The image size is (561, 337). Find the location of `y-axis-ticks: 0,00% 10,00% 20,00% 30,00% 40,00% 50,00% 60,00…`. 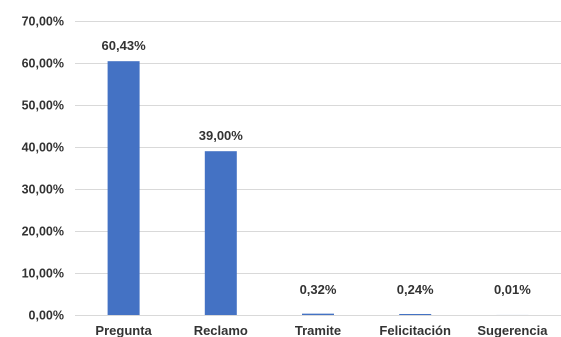

y-axis-ticks: 0,00% 10,00% 20,00% 30,00% 40,00% 50,00% 60,00… is located at coordinates (43, 169).